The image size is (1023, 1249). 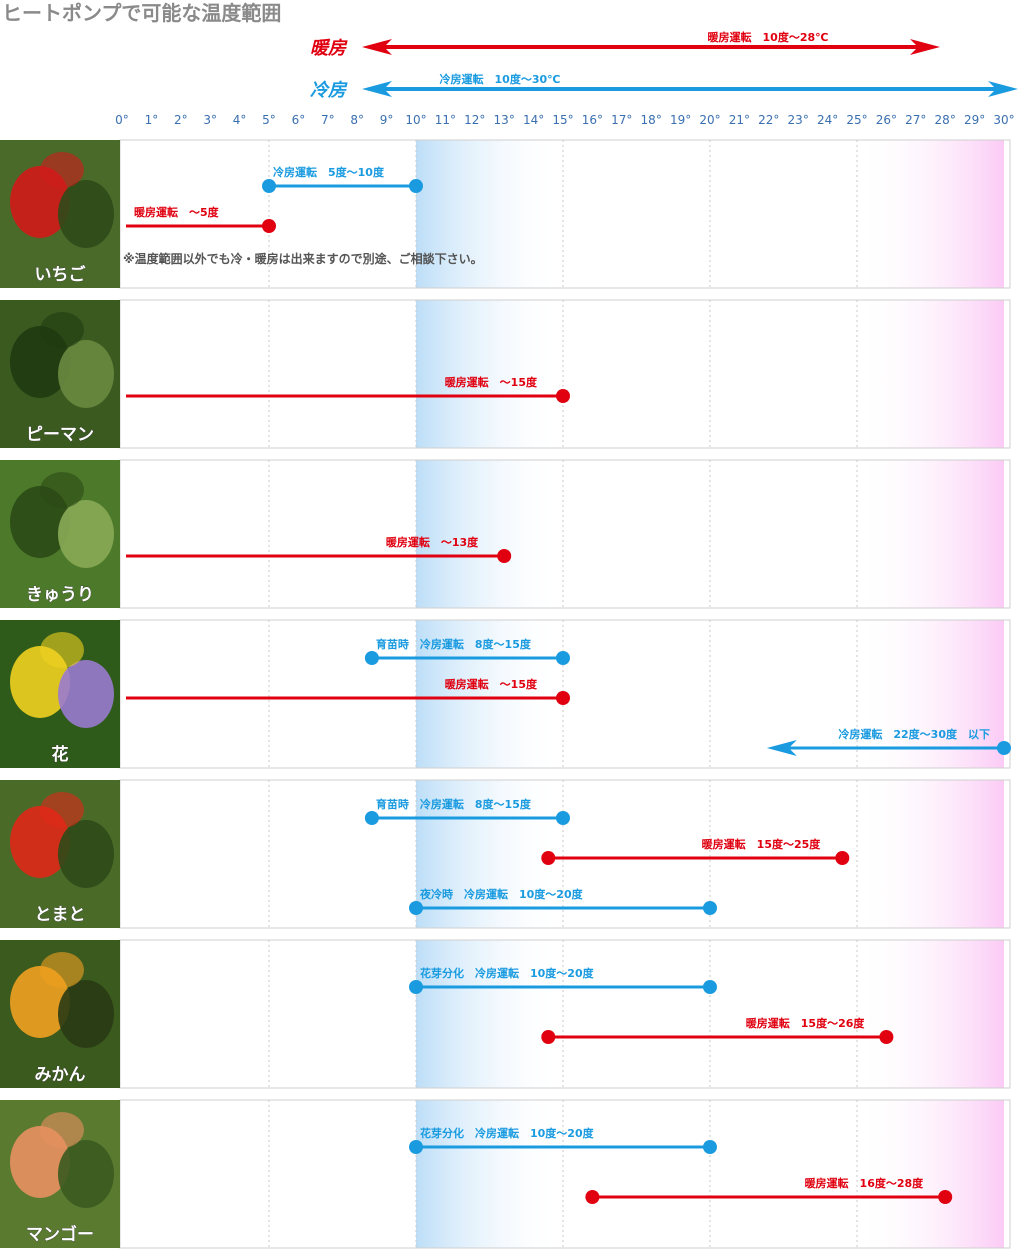 What do you see at coordinates (709, 120) in the screenshot?
I see `x-tick-label: 20°` at bounding box center [709, 120].